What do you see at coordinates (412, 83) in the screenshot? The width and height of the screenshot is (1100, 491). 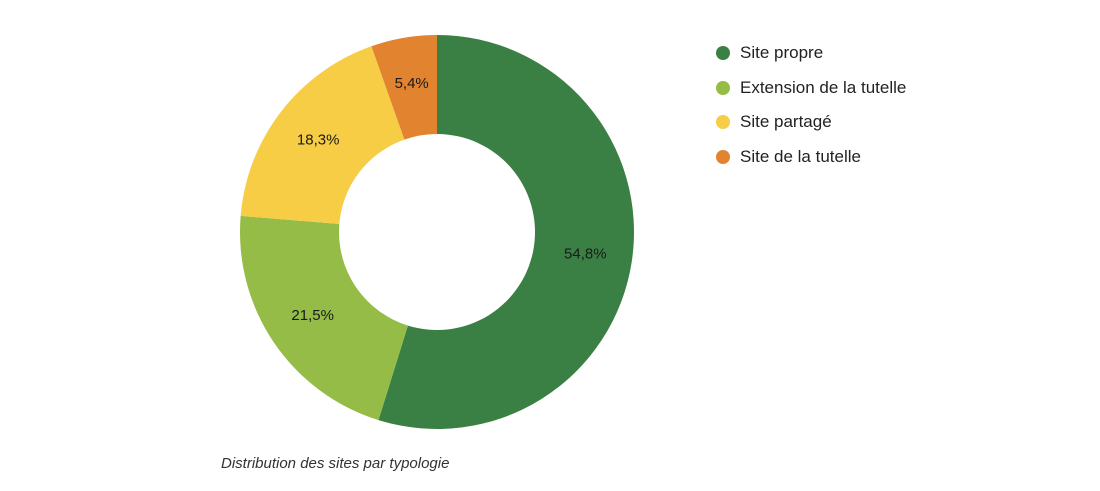 I see `slice-label-site-de-la-tutelle: 5,4%` at bounding box center [412, 83].